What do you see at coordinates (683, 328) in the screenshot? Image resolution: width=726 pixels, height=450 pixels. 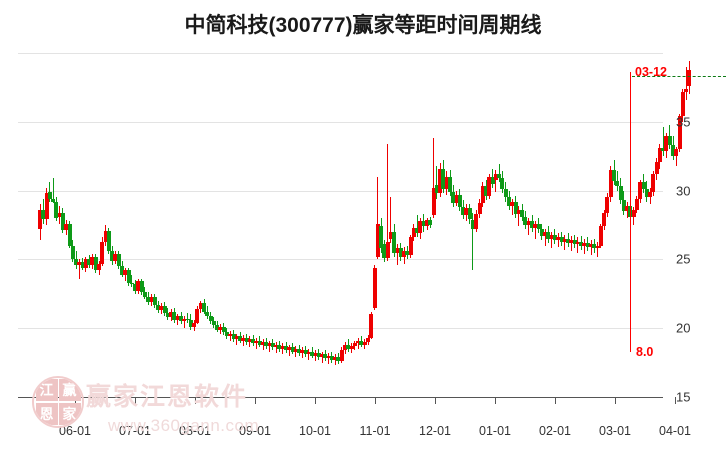 I see `y-axis-label: 20` at bounding box center [683, 328].